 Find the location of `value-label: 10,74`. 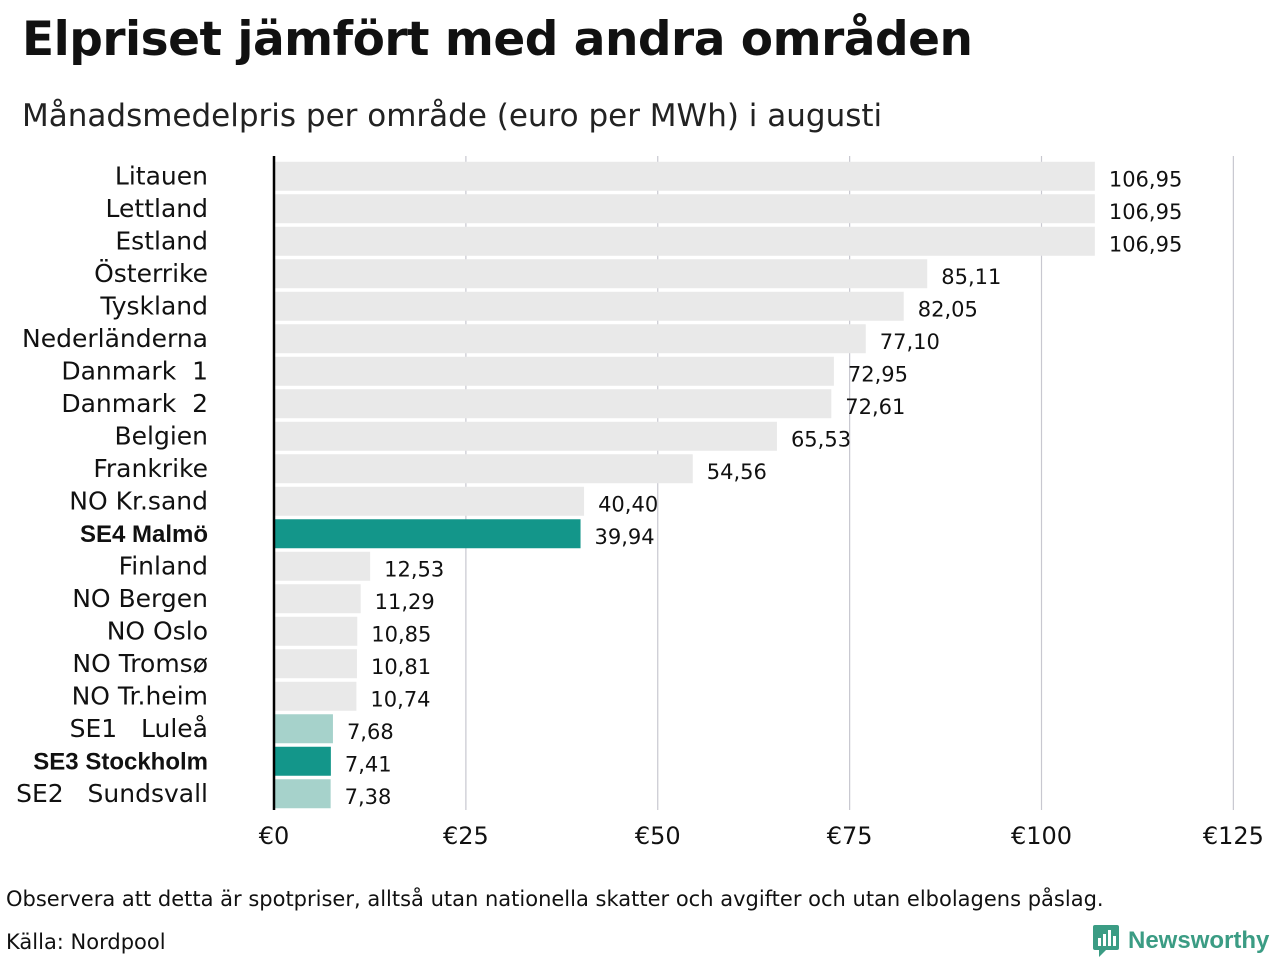

value-label: 10,74 is located at coordinates (400, 699).